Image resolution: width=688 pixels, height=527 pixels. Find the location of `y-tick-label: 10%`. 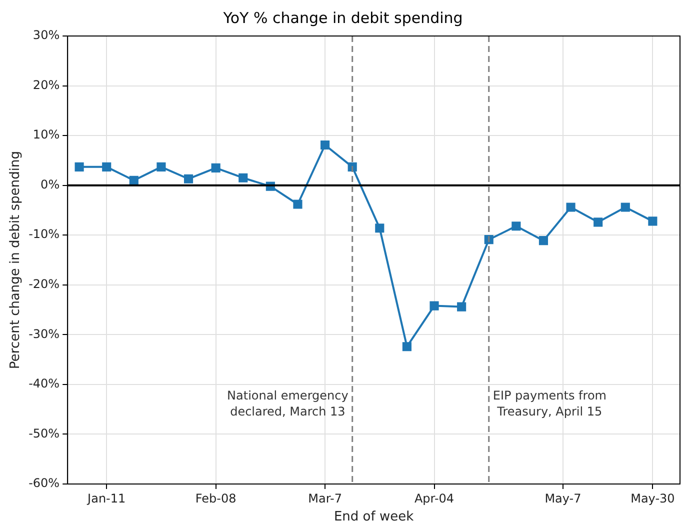

y-tick-label: 10% is located at coordinates (46, 135).